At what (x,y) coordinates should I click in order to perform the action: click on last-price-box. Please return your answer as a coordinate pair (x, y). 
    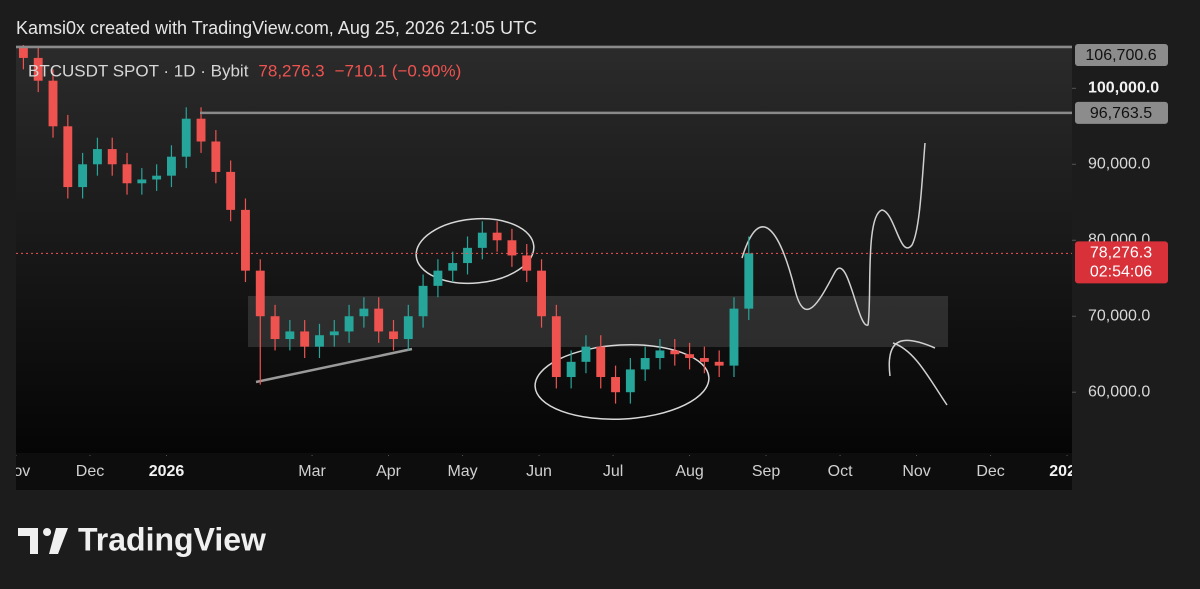
    Looking at the image, I should click on (1121, 262).